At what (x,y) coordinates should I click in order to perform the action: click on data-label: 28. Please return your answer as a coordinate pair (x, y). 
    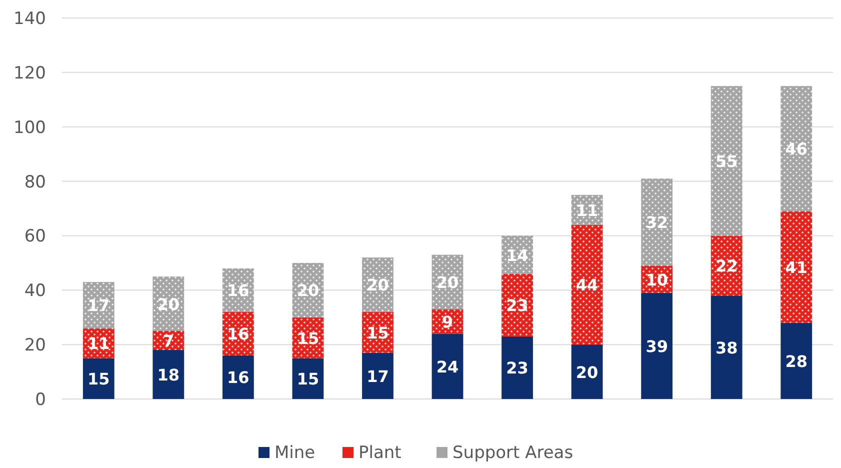
    Looking at the image, I should click on (796, 361).